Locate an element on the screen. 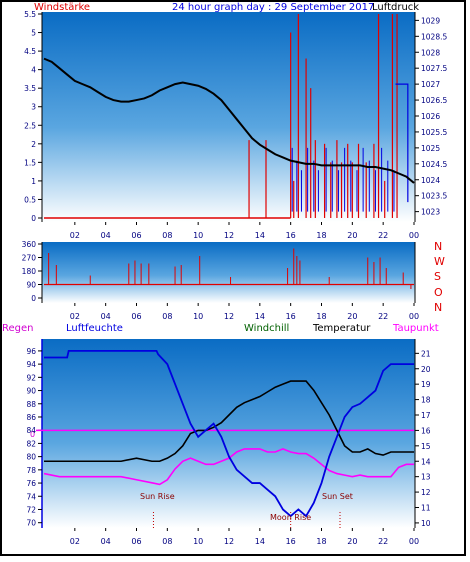  temperature-line is located at coordinates (229, 421).